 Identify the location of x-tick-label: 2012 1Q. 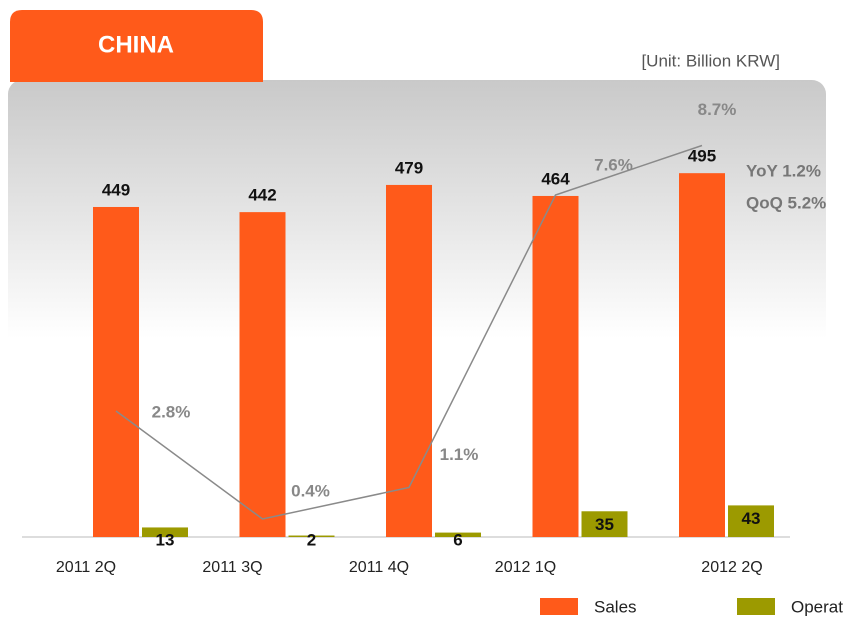
(525, 567).